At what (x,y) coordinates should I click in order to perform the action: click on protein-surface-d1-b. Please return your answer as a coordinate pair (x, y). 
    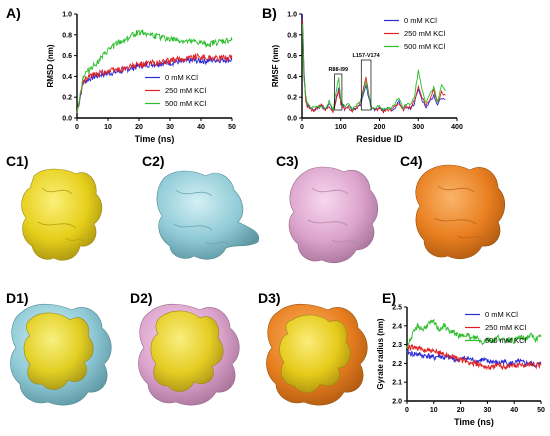
    Looking at the image, I should click on (58, 351).